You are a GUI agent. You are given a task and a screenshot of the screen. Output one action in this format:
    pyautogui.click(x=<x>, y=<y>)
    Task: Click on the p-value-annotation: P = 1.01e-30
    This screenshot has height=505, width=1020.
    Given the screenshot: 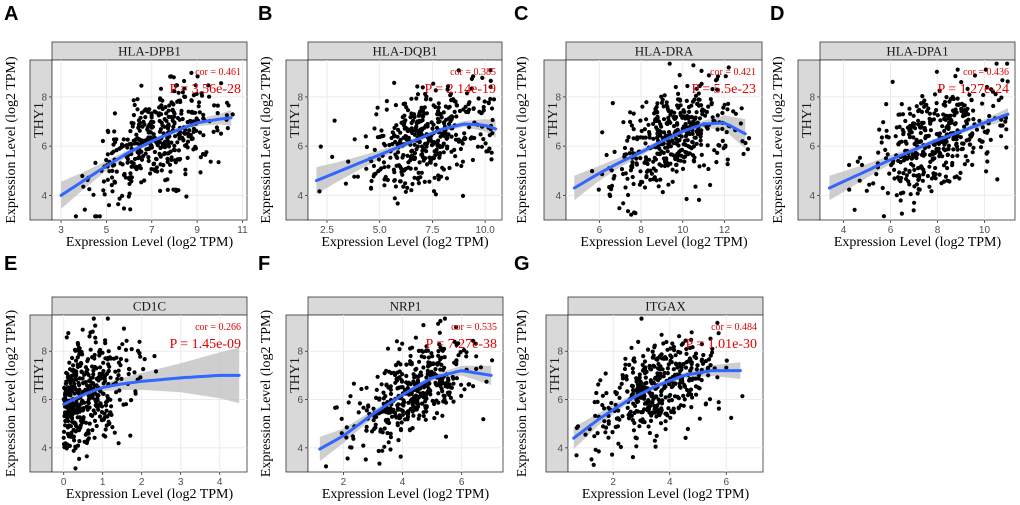 What is the action you would take?
    pyautogui.click(x=721, y=344)
    